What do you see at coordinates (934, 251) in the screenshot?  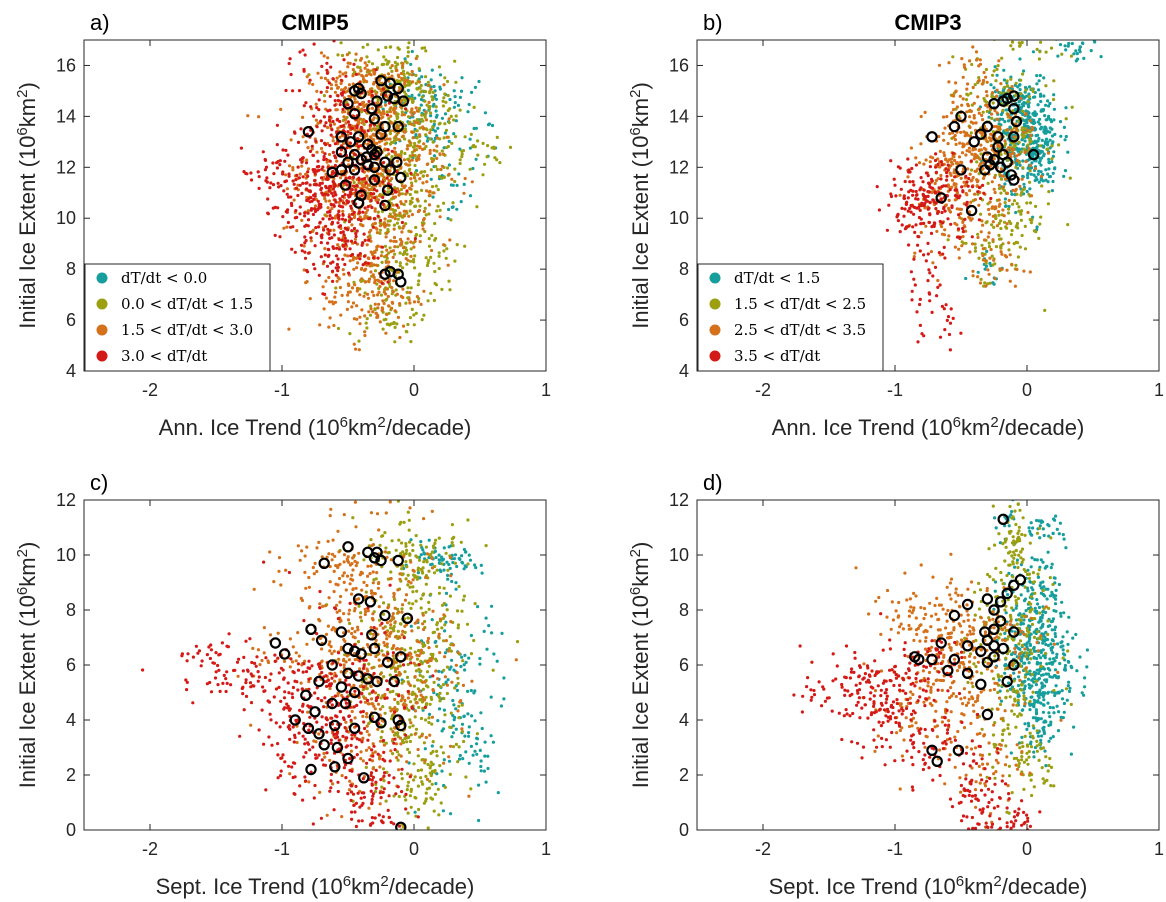 I see `series-red` at bounding box center [934, 251].